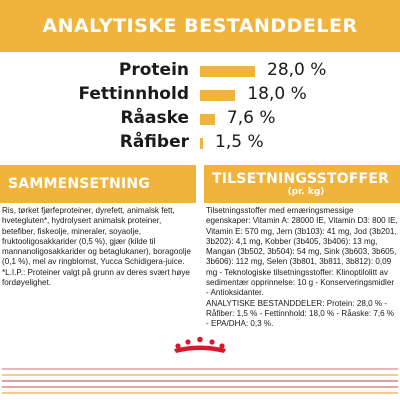 The width and height of the screenshot is (400, 400). I want to click on additives-heading-box: TILSETNINGSSTOFFER (pr. kg), so click(302, 184).